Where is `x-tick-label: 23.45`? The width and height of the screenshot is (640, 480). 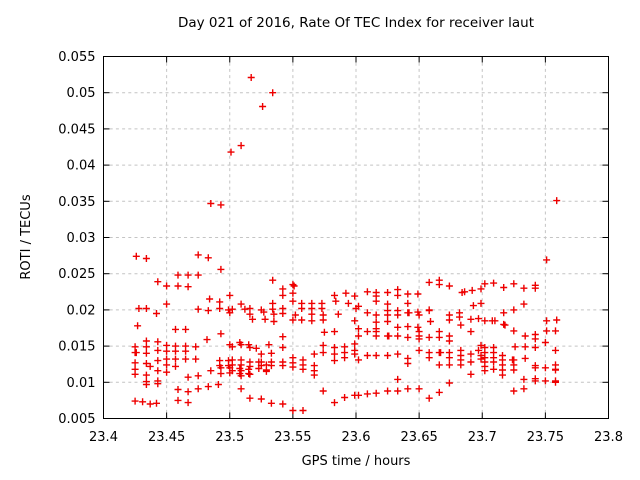 x-tick-label: 23.45 is located at coordinates (166, 437).